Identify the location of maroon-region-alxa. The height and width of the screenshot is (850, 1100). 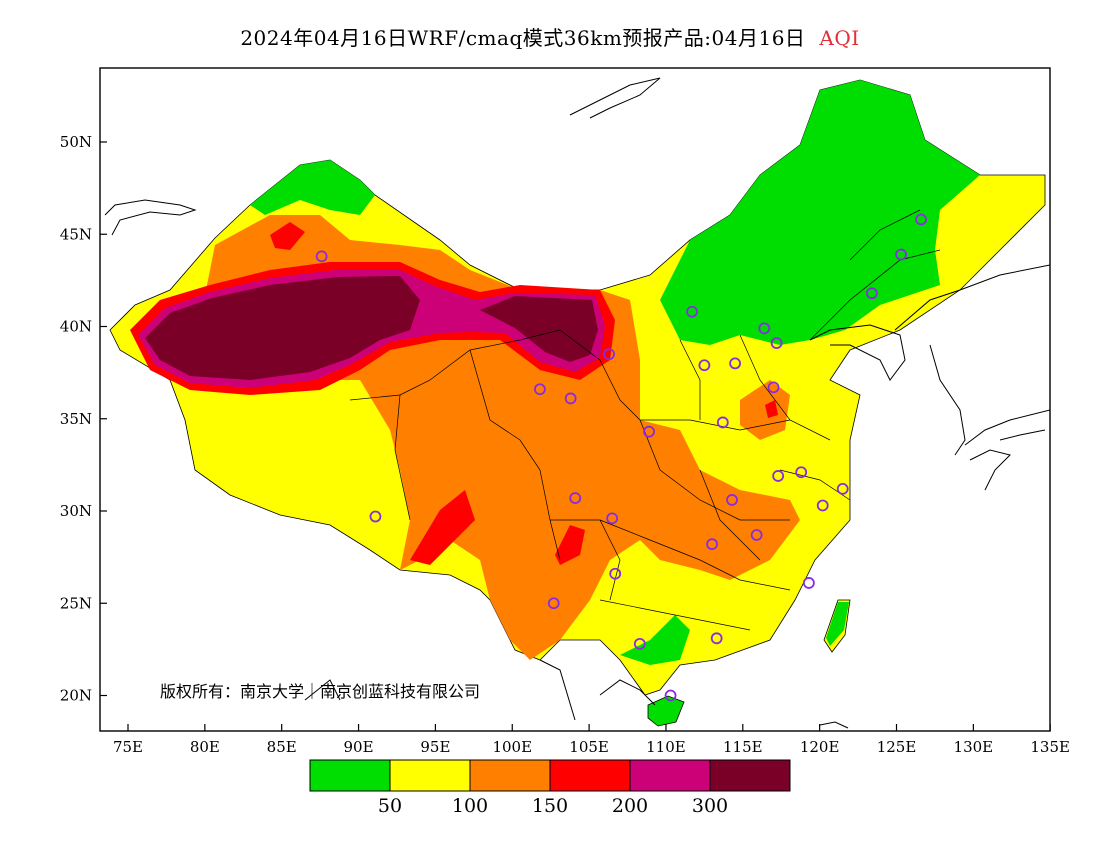
(539, 329).